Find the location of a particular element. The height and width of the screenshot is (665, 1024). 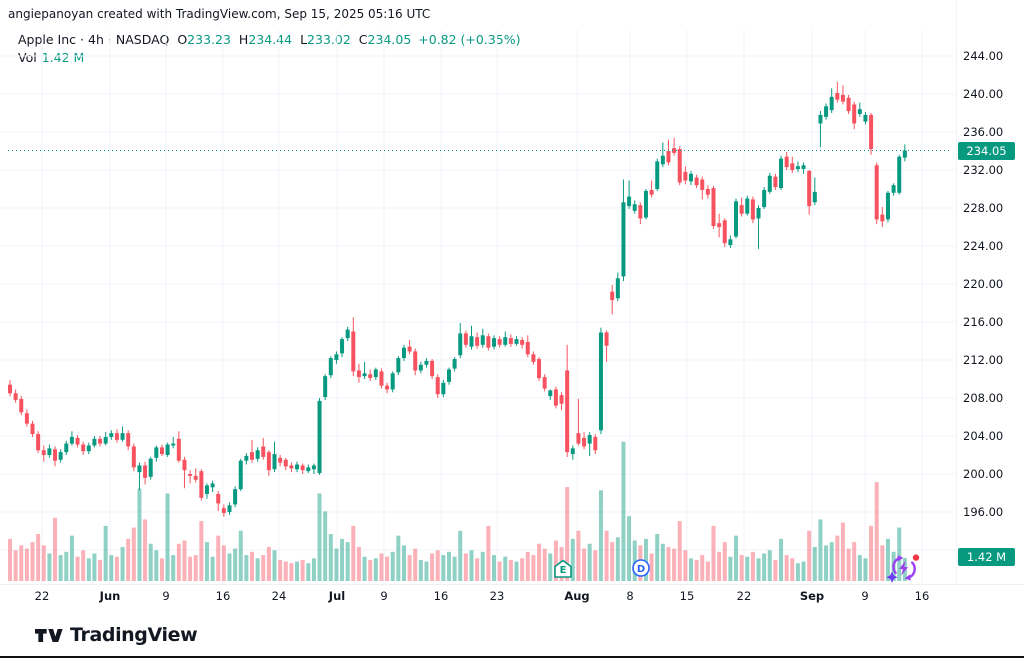

price-axis-label: 240.00 is located at coordinates (983, 93).